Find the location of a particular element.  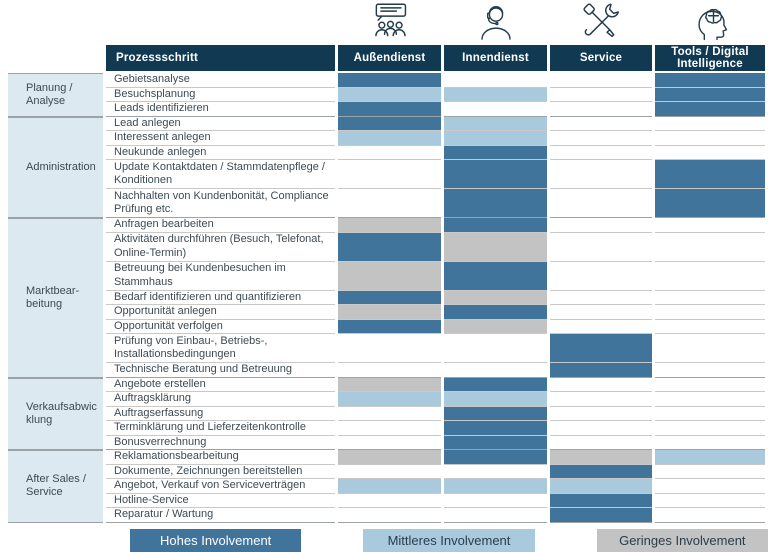

process-step-label: Auftragsklärung is located at coordinates (220, 399).